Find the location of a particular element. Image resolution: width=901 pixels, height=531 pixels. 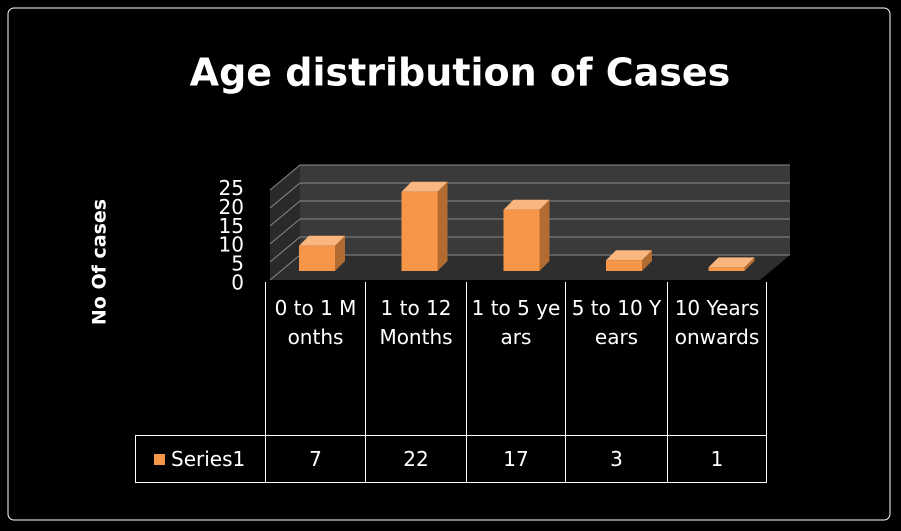

side-wall is located at coordinates (285, 222).